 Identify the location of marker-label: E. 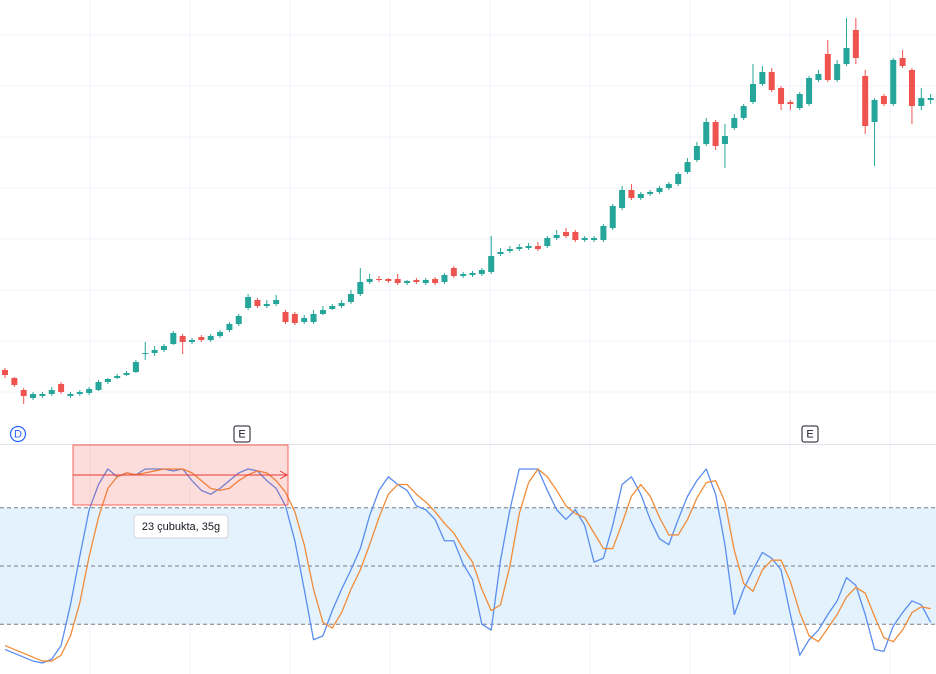
(241, 434).